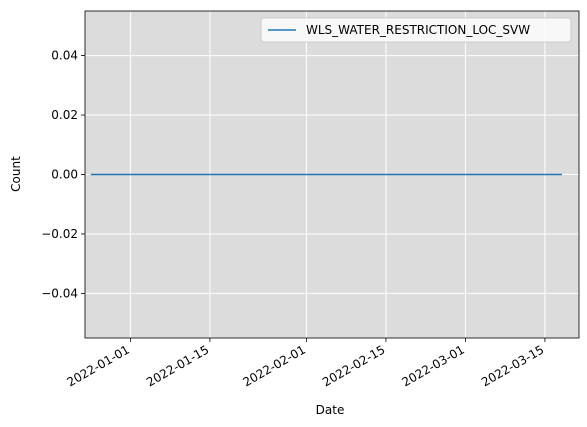  I want to click on x-tick-label: 2022-03-01, so click(433, 365).